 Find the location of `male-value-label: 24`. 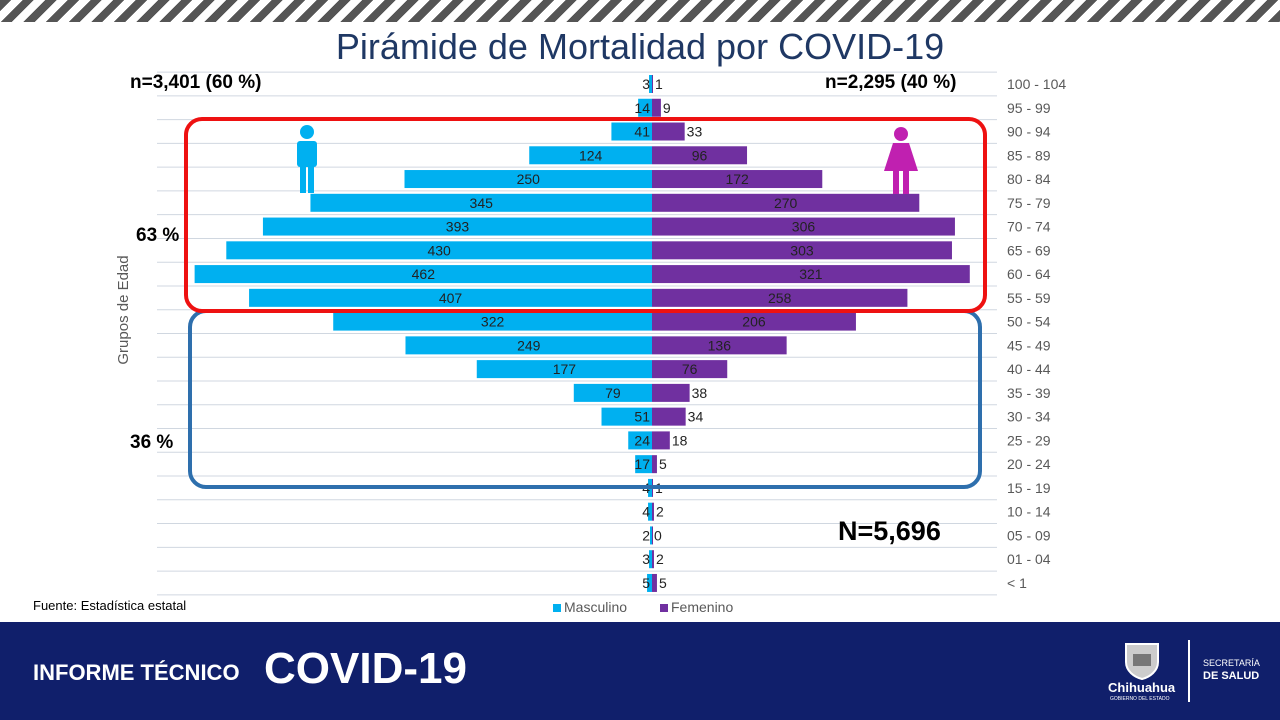

male-value-label: 24 is located at coordinates (642, 440).